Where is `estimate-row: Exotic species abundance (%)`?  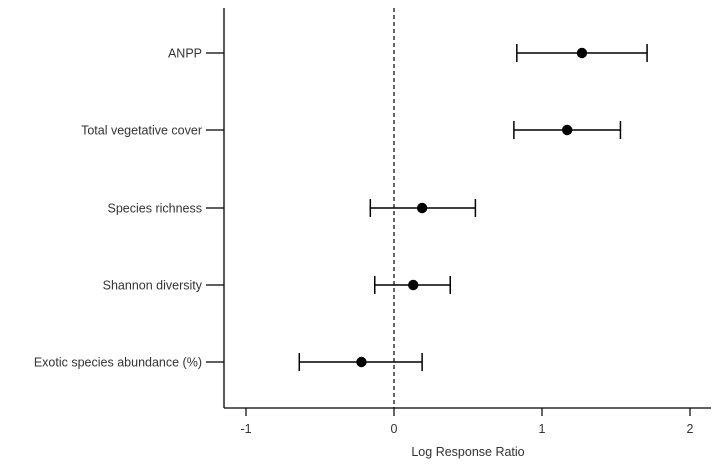
estimate-row: Exotic species abundance (%) is located at coordinates (228, 362).